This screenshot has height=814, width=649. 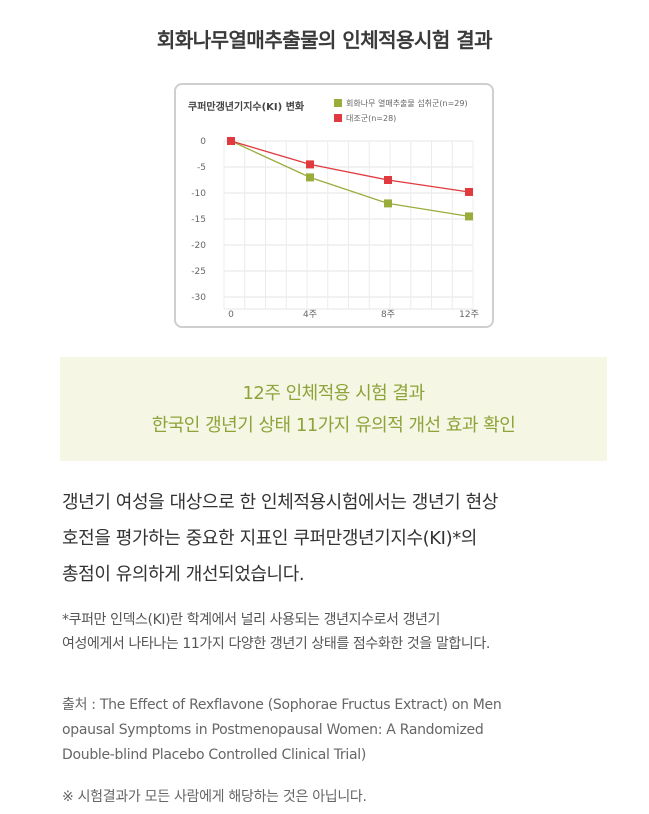 What do you see at coordinates (407, 103) in the screenshot?
I see `legend-label: 회화나무 열매추출물 섭취군(n=29)` at bounding box center [407, 103].